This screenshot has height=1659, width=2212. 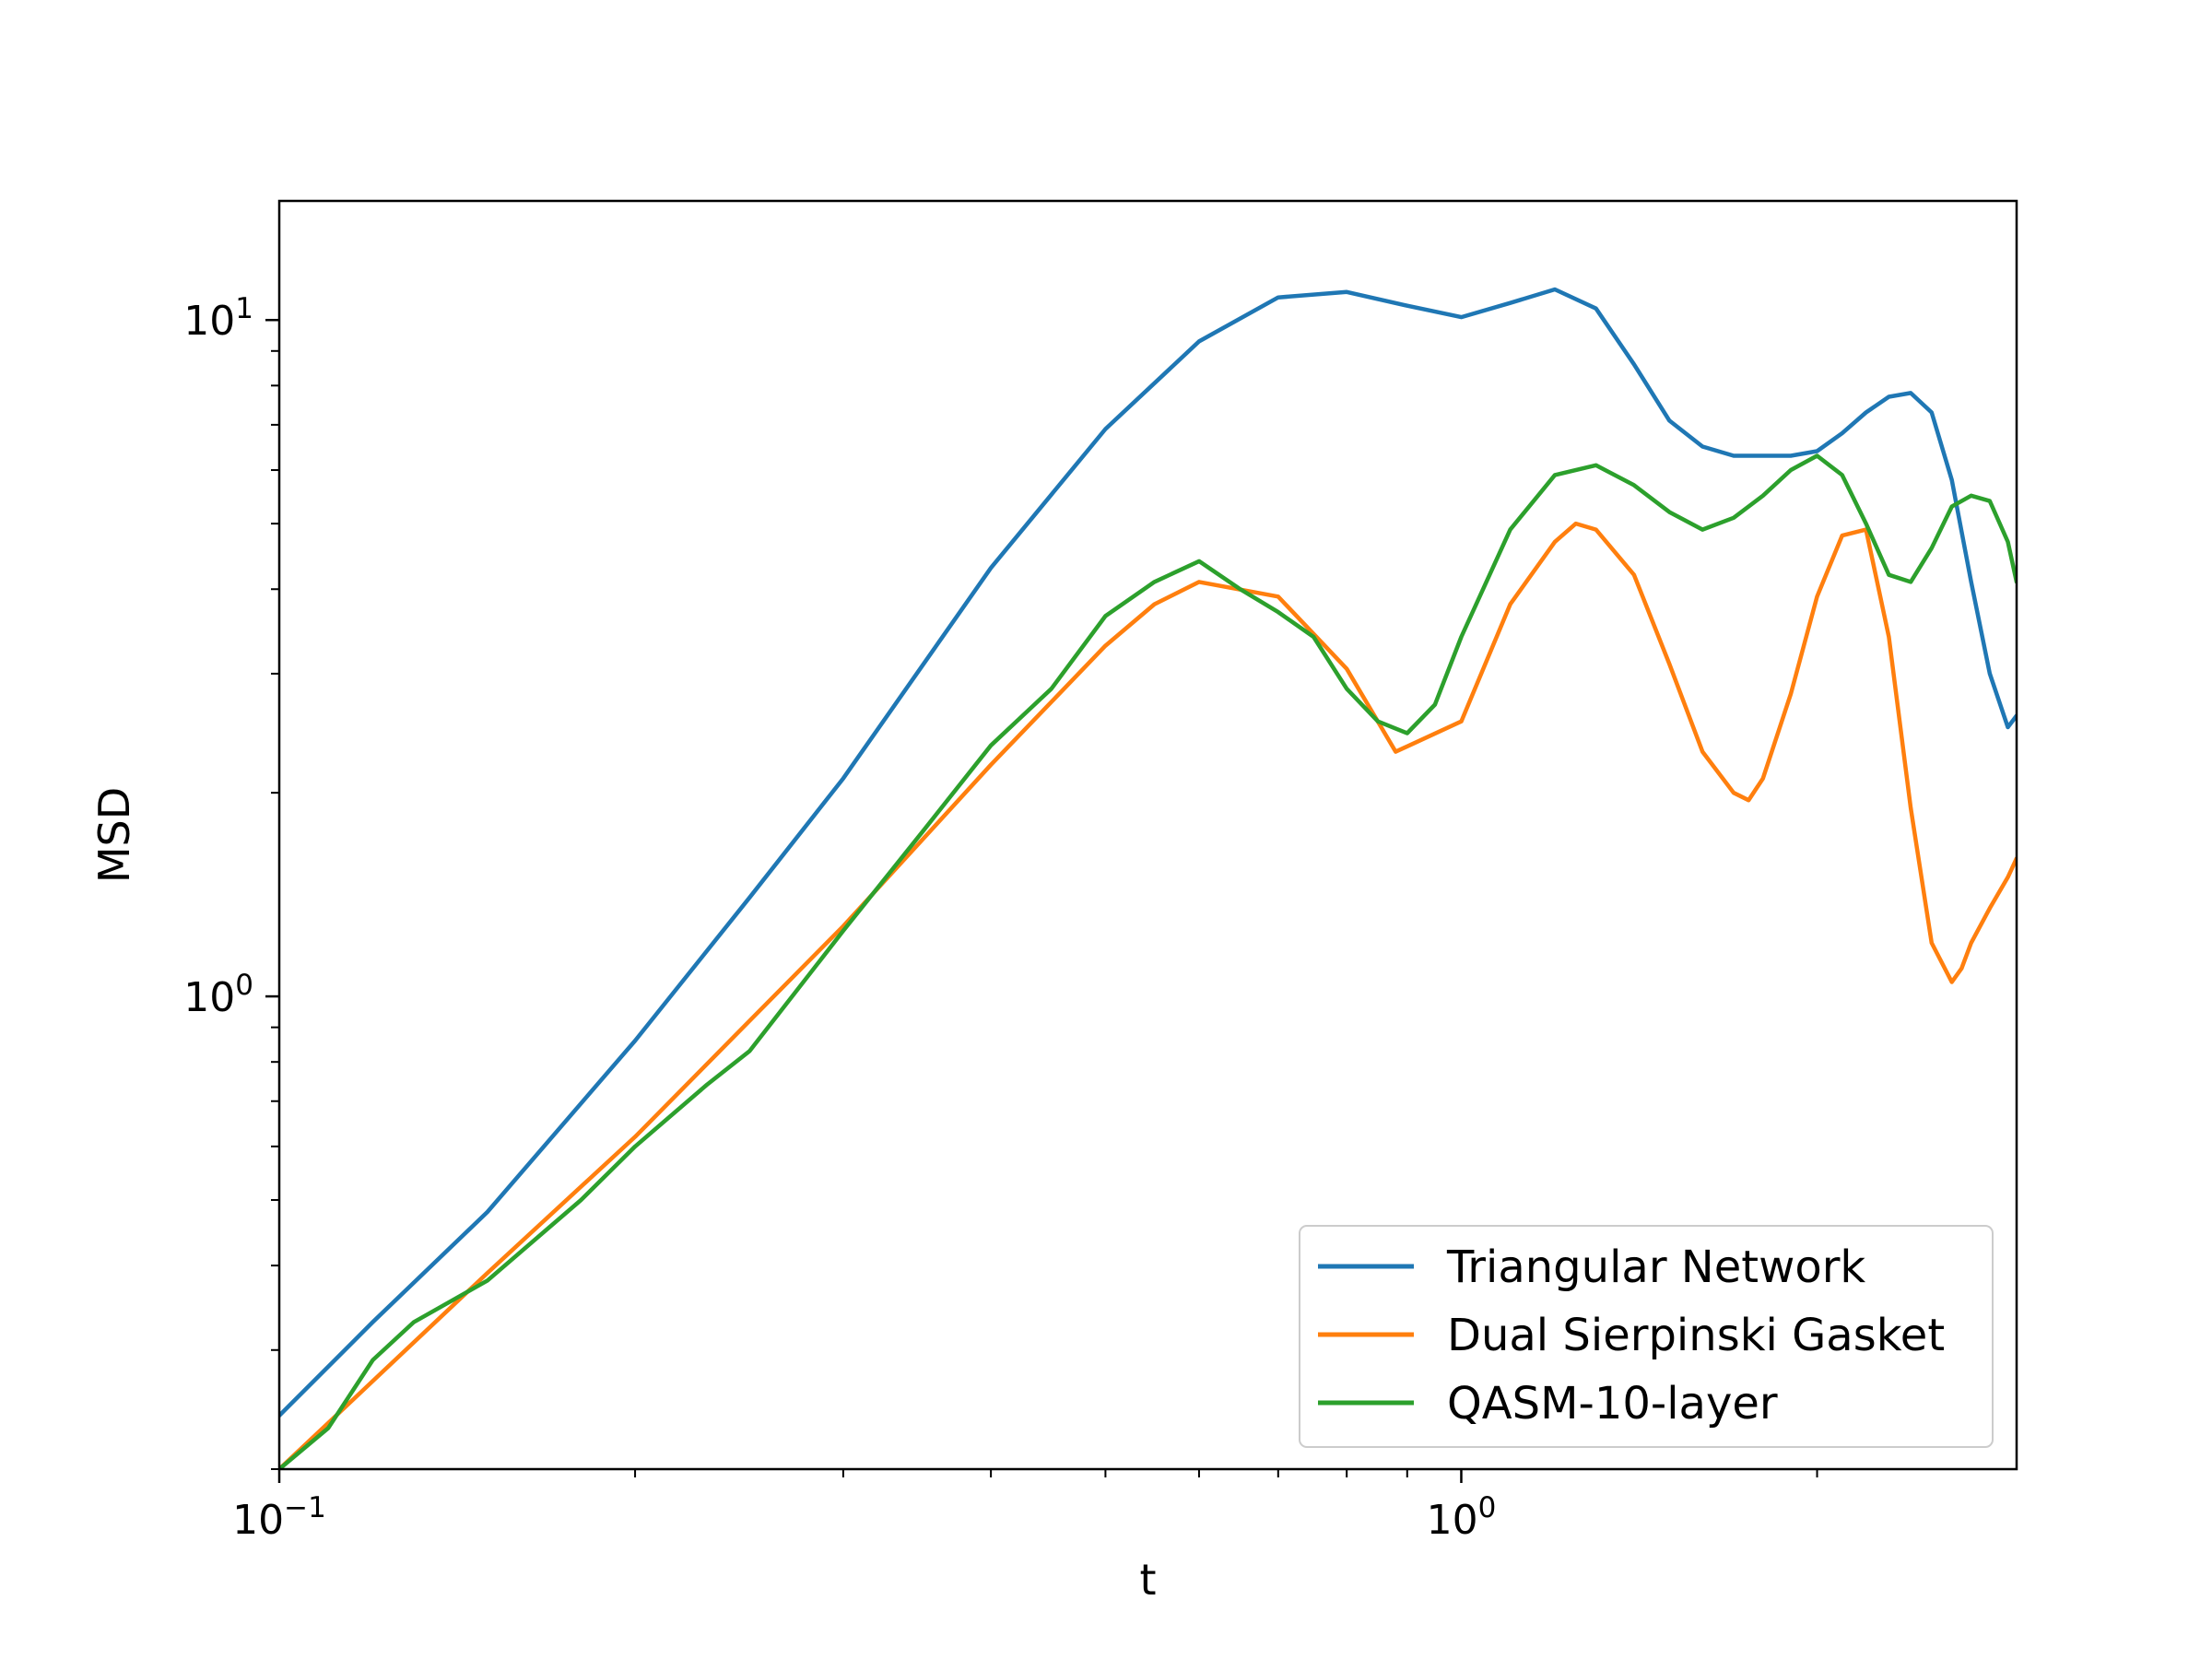 I want to click on legend-label-triangular-network: Triangular Network, so click(x=1655, y=1267).